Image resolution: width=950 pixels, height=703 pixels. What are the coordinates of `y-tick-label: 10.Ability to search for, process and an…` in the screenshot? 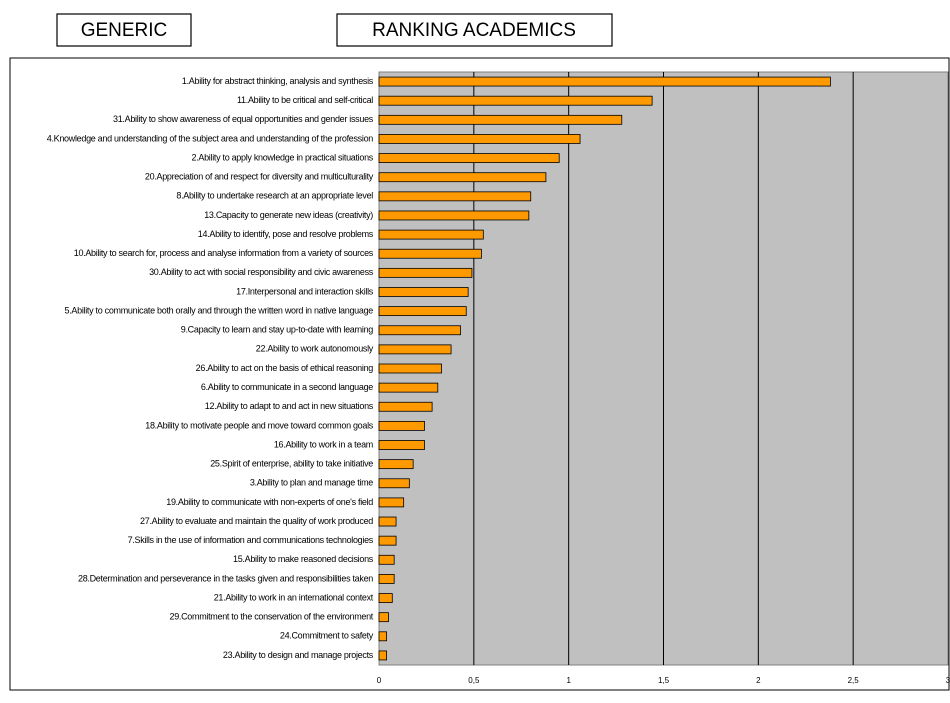 It's located at (224, 253).